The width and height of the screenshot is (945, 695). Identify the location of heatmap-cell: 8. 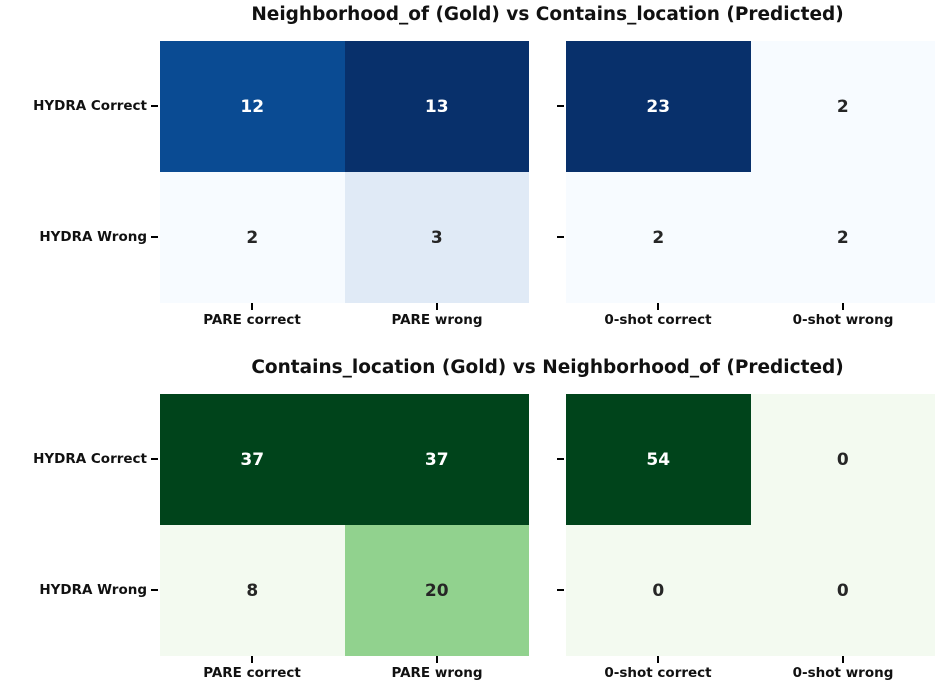
(252, 590).